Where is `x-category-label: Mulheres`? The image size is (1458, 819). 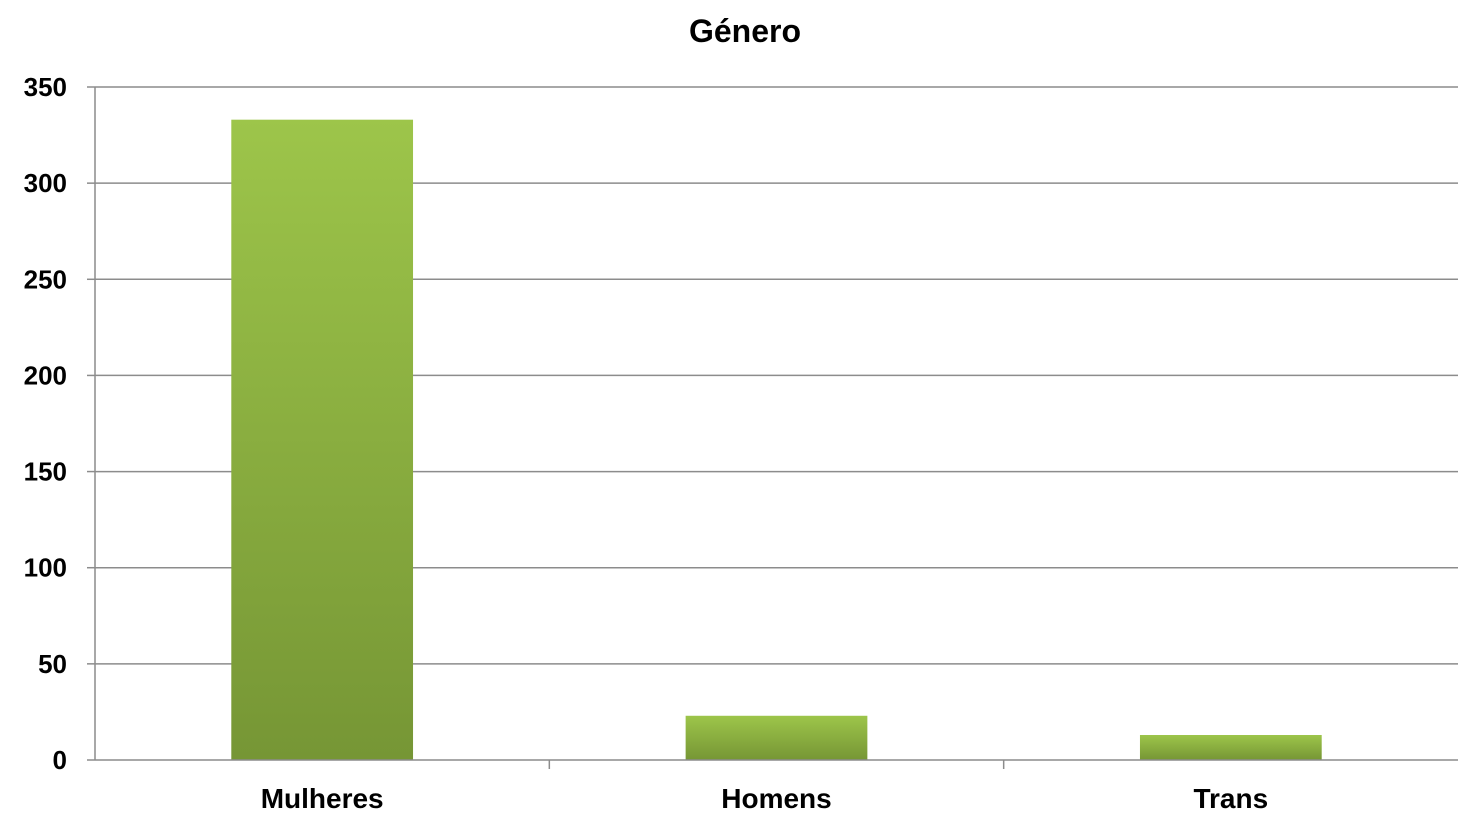 x-category-label: Mulheres is located at coordinates (322, 798).